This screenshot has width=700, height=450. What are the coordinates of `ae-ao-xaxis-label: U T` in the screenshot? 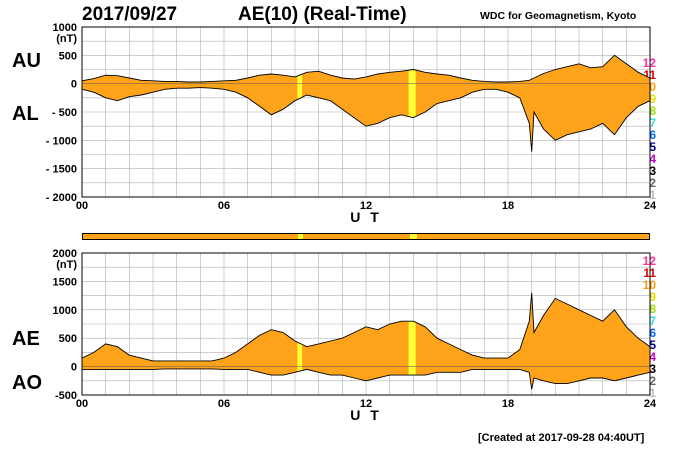 It's located at (366, 415).